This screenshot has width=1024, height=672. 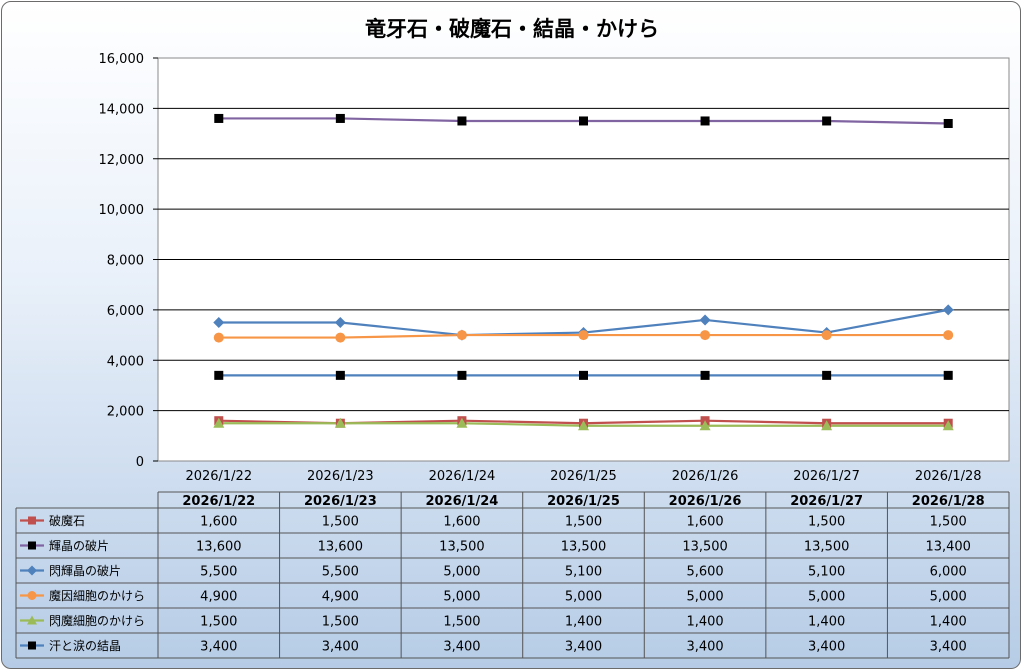 What do you see at coordinates (122, 109) in the screenshot?
I see `y-tick-label: 14,000` at bounding box center [122, 109].